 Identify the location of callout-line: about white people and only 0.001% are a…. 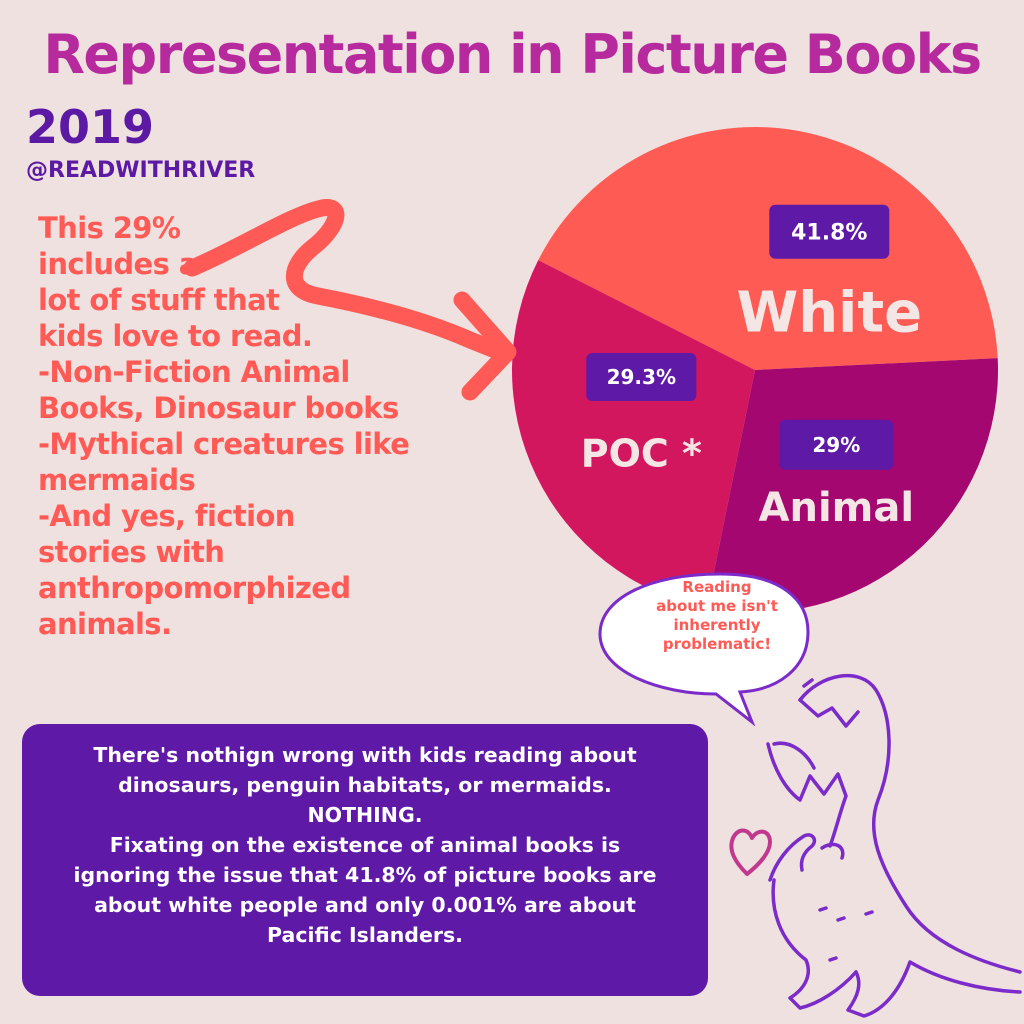
(365, 905).